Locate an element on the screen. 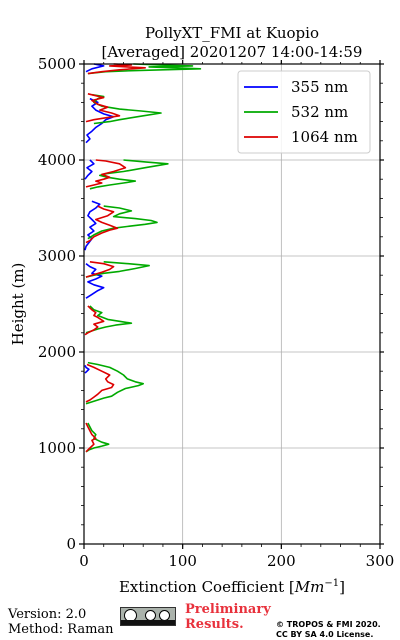  chart-title: PollyXT_FMI at Kuopio is located at coordinates (232, 33).